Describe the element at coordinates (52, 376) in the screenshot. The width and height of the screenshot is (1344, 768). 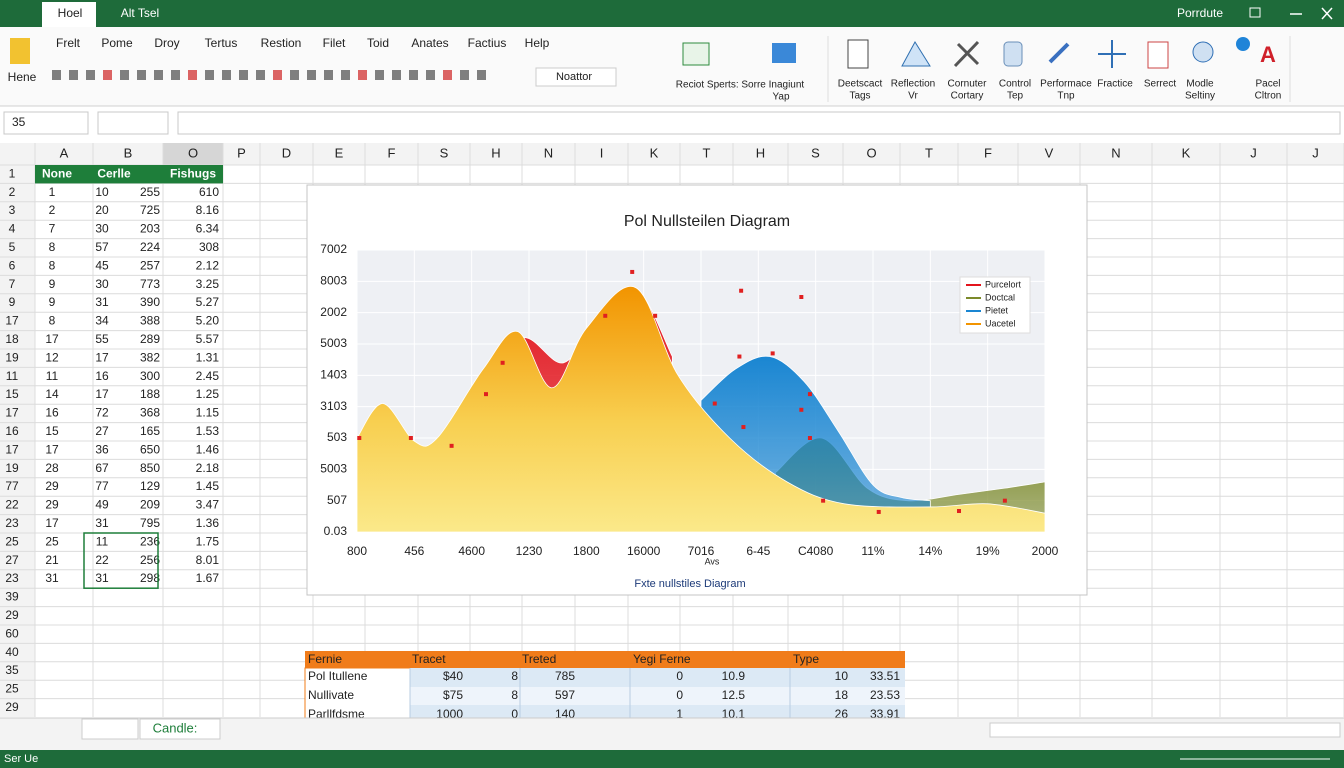
I see `cell: 11` at that location.